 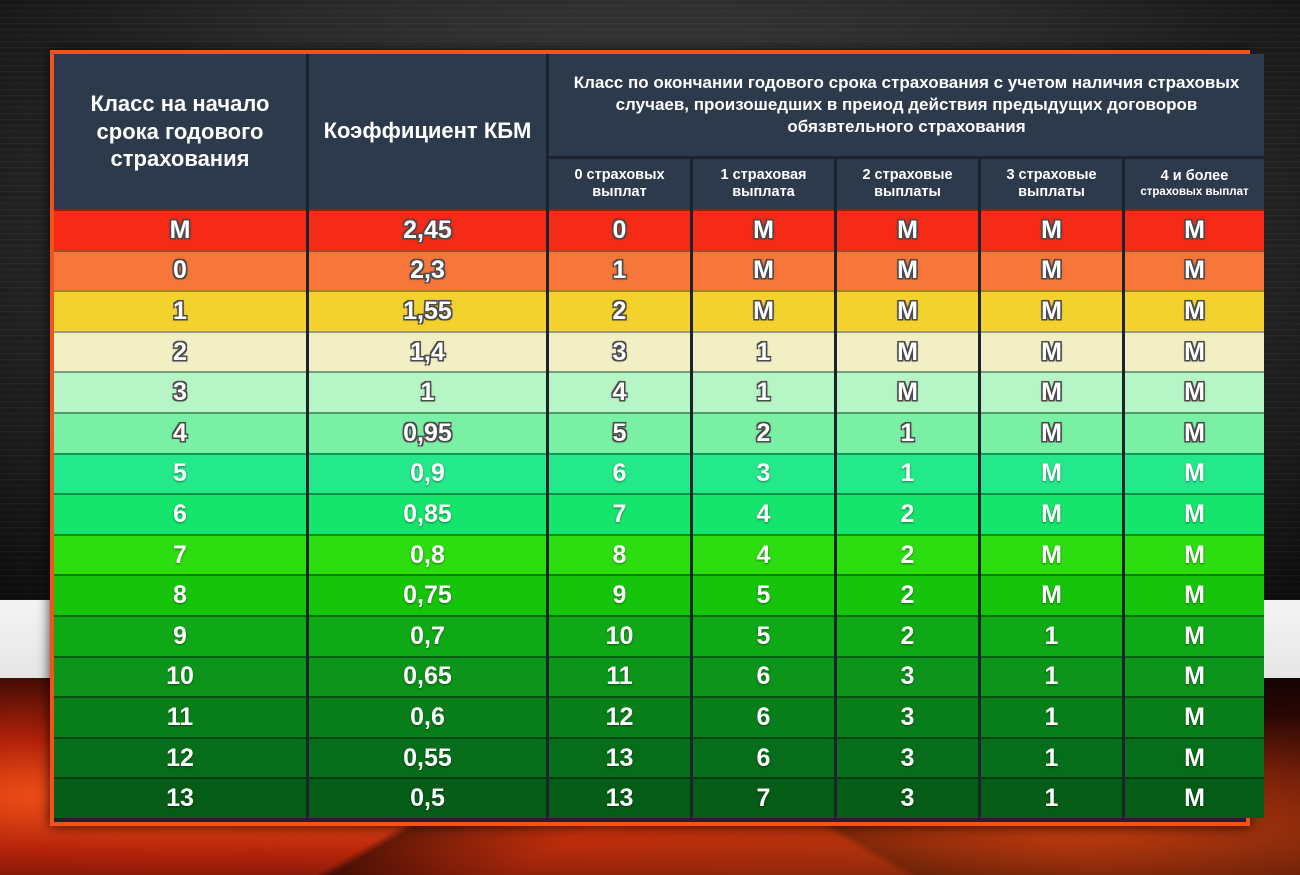 I want to click on cell-class-1: 1, so click(x=763, y=391).